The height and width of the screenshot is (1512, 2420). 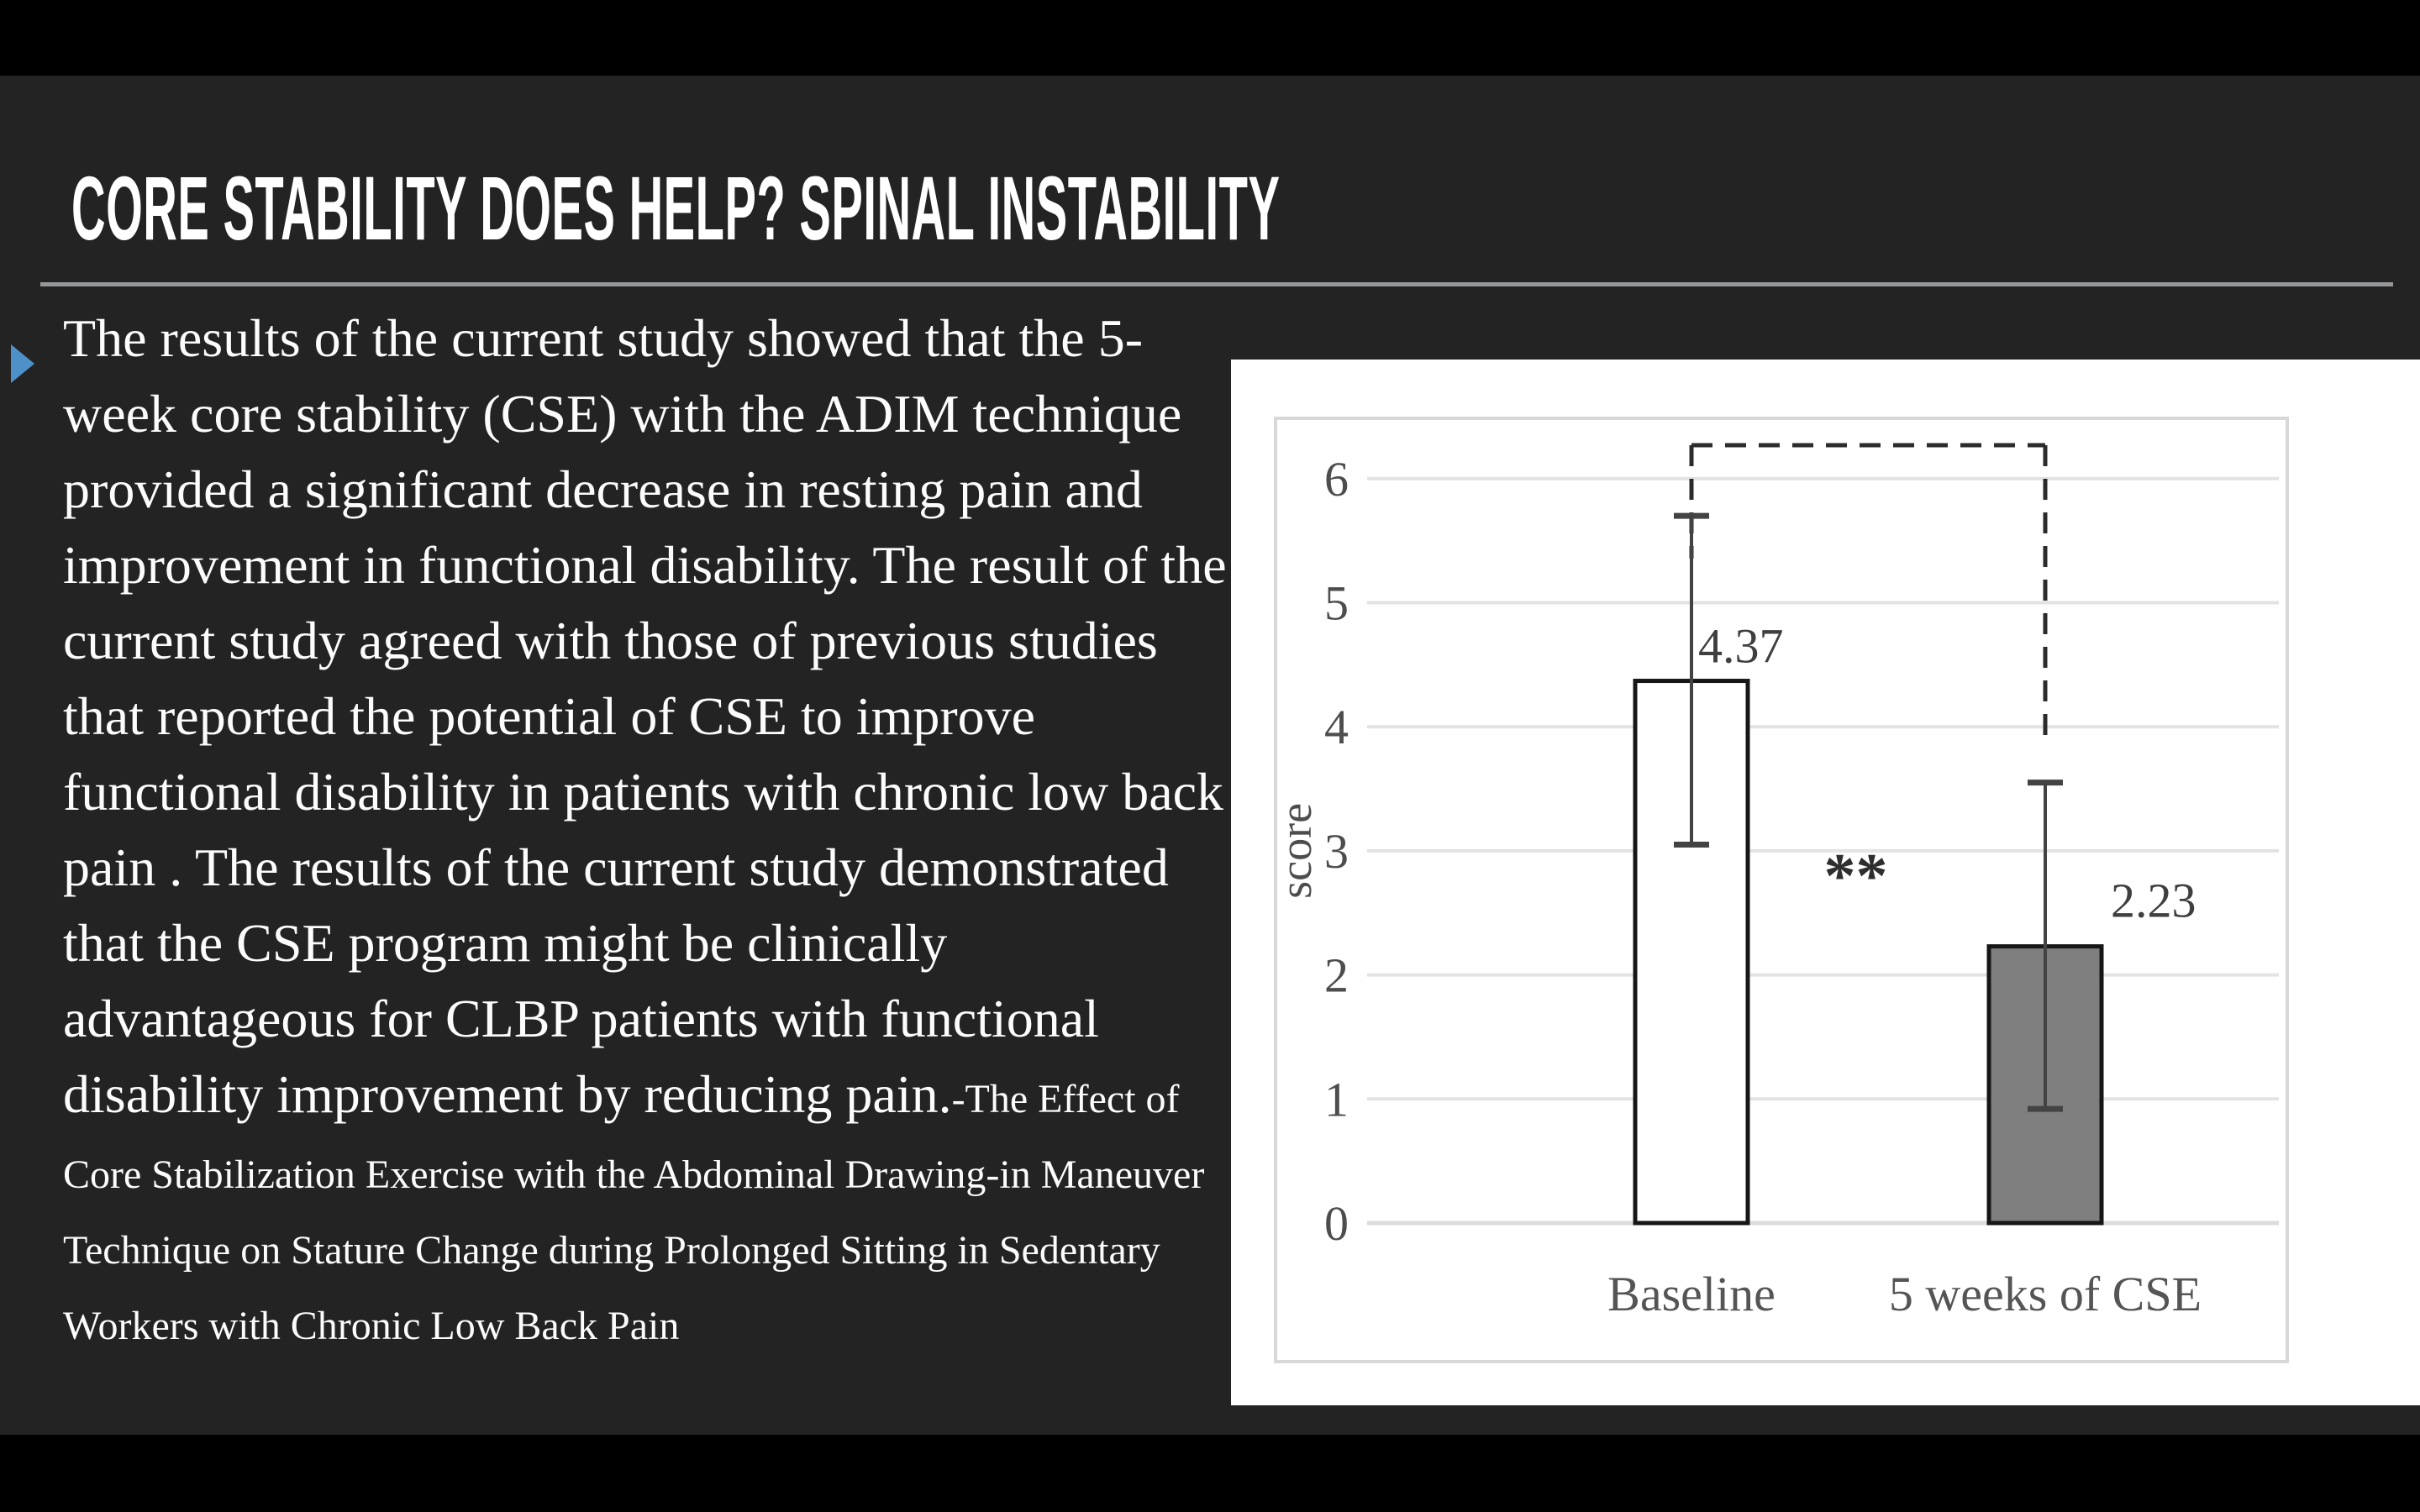 I want to click on svg-text: score, so click(x=1295, y=851).